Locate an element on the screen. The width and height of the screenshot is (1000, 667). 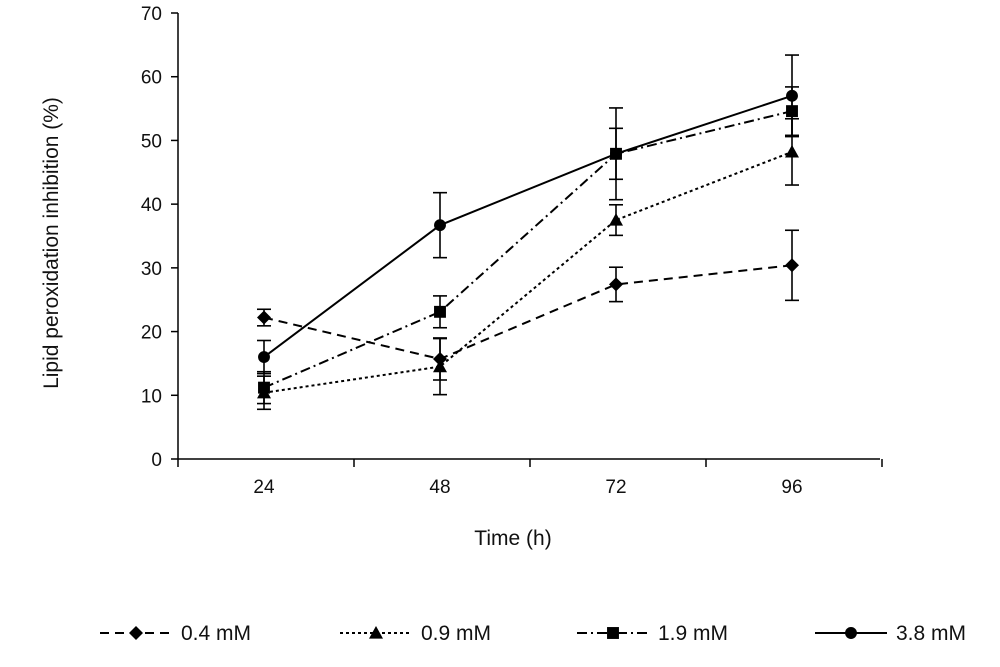
legend-marker-1-9-mm is located at coordinates (613, 633).